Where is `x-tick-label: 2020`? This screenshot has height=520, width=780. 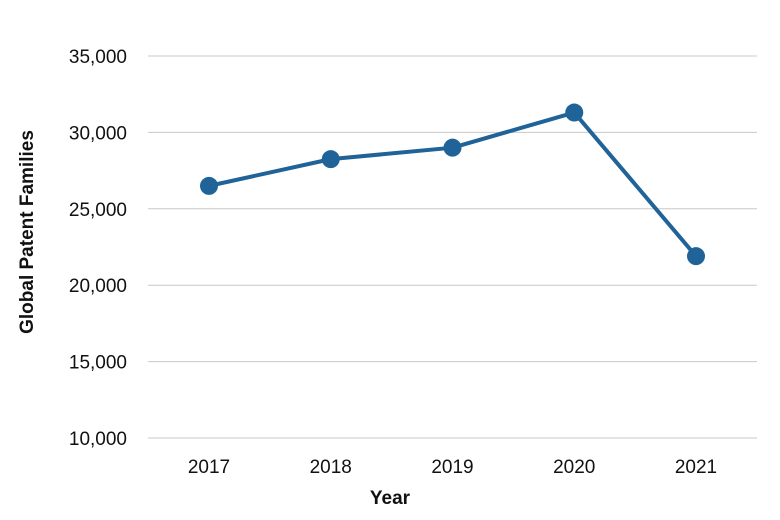 x-tick-label: 2020 is located at coordinates (574, 467).